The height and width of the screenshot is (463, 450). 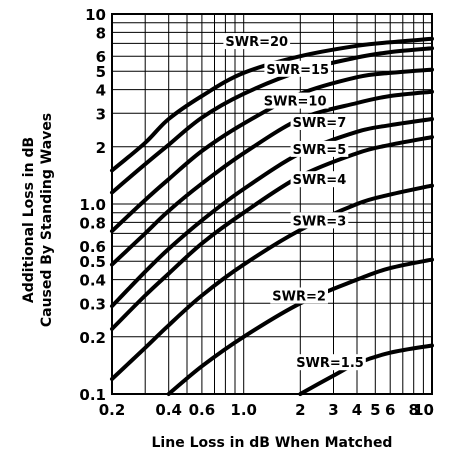 I want to click on x-tick-label: 6, so click(x=390, y=410).